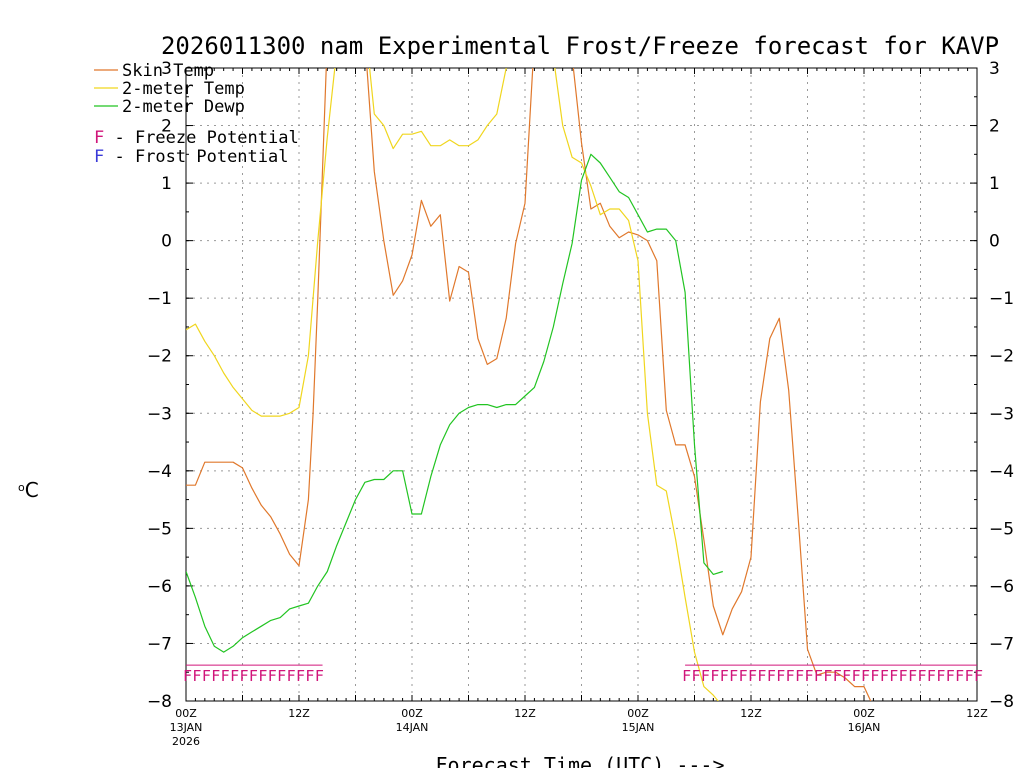 This screenshot has height=768, width=1024. What do you see at coordinates (159, 357) in the screenshot?
I see `y-tick-label: −2` at bounding box center [159, 357].